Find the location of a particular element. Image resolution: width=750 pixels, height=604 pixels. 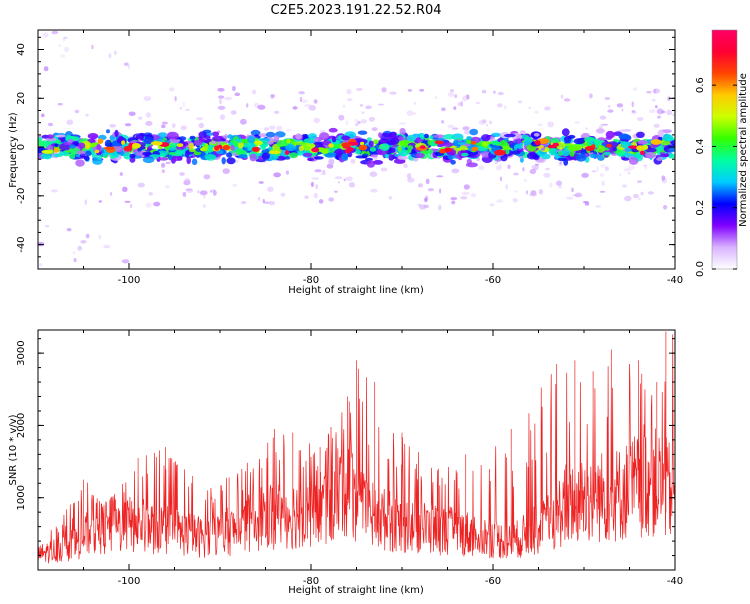

snr-x-tick-label: -80 is located at coordinates (311, 581).